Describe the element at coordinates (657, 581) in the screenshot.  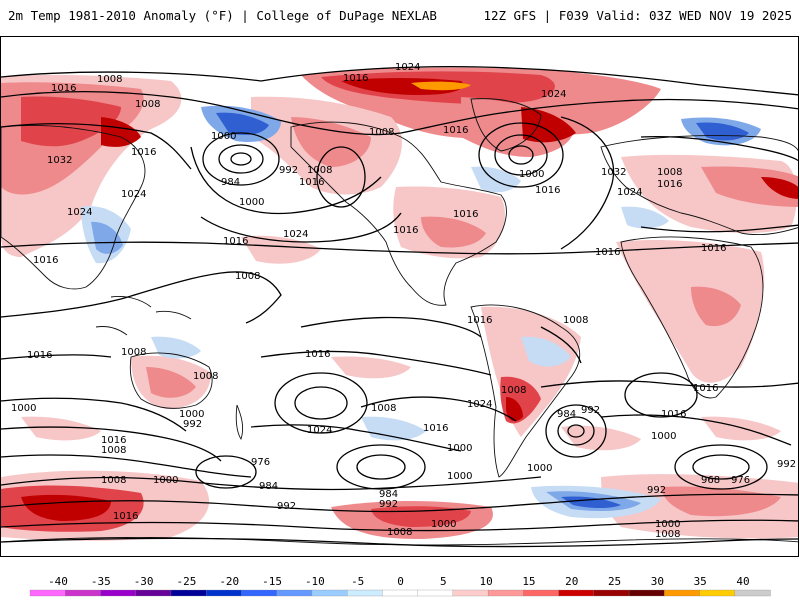
I see `scale-tick-label: 30` at that location.